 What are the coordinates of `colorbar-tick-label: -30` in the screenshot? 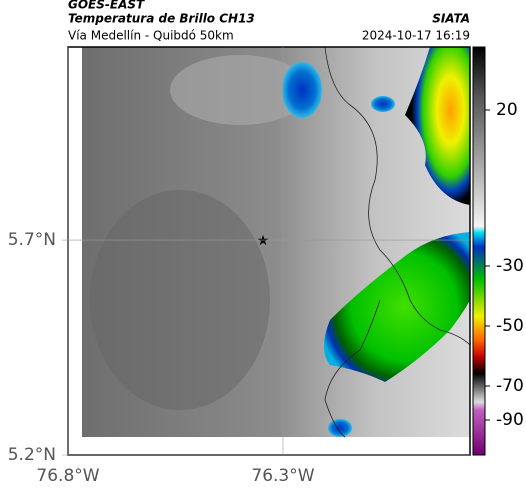 It's located at (510, 266).